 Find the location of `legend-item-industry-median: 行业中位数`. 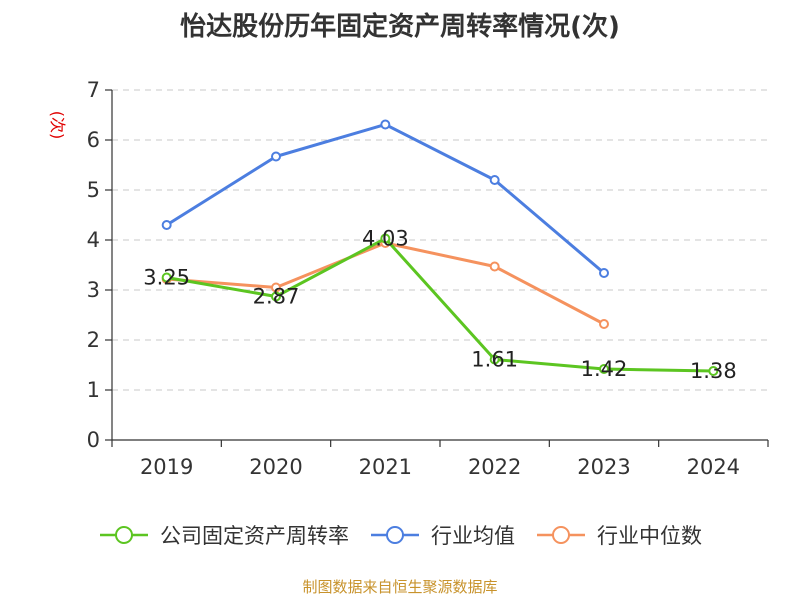

legend-item-industry-median: 行业中位数 is located at coordinates (618, 535).